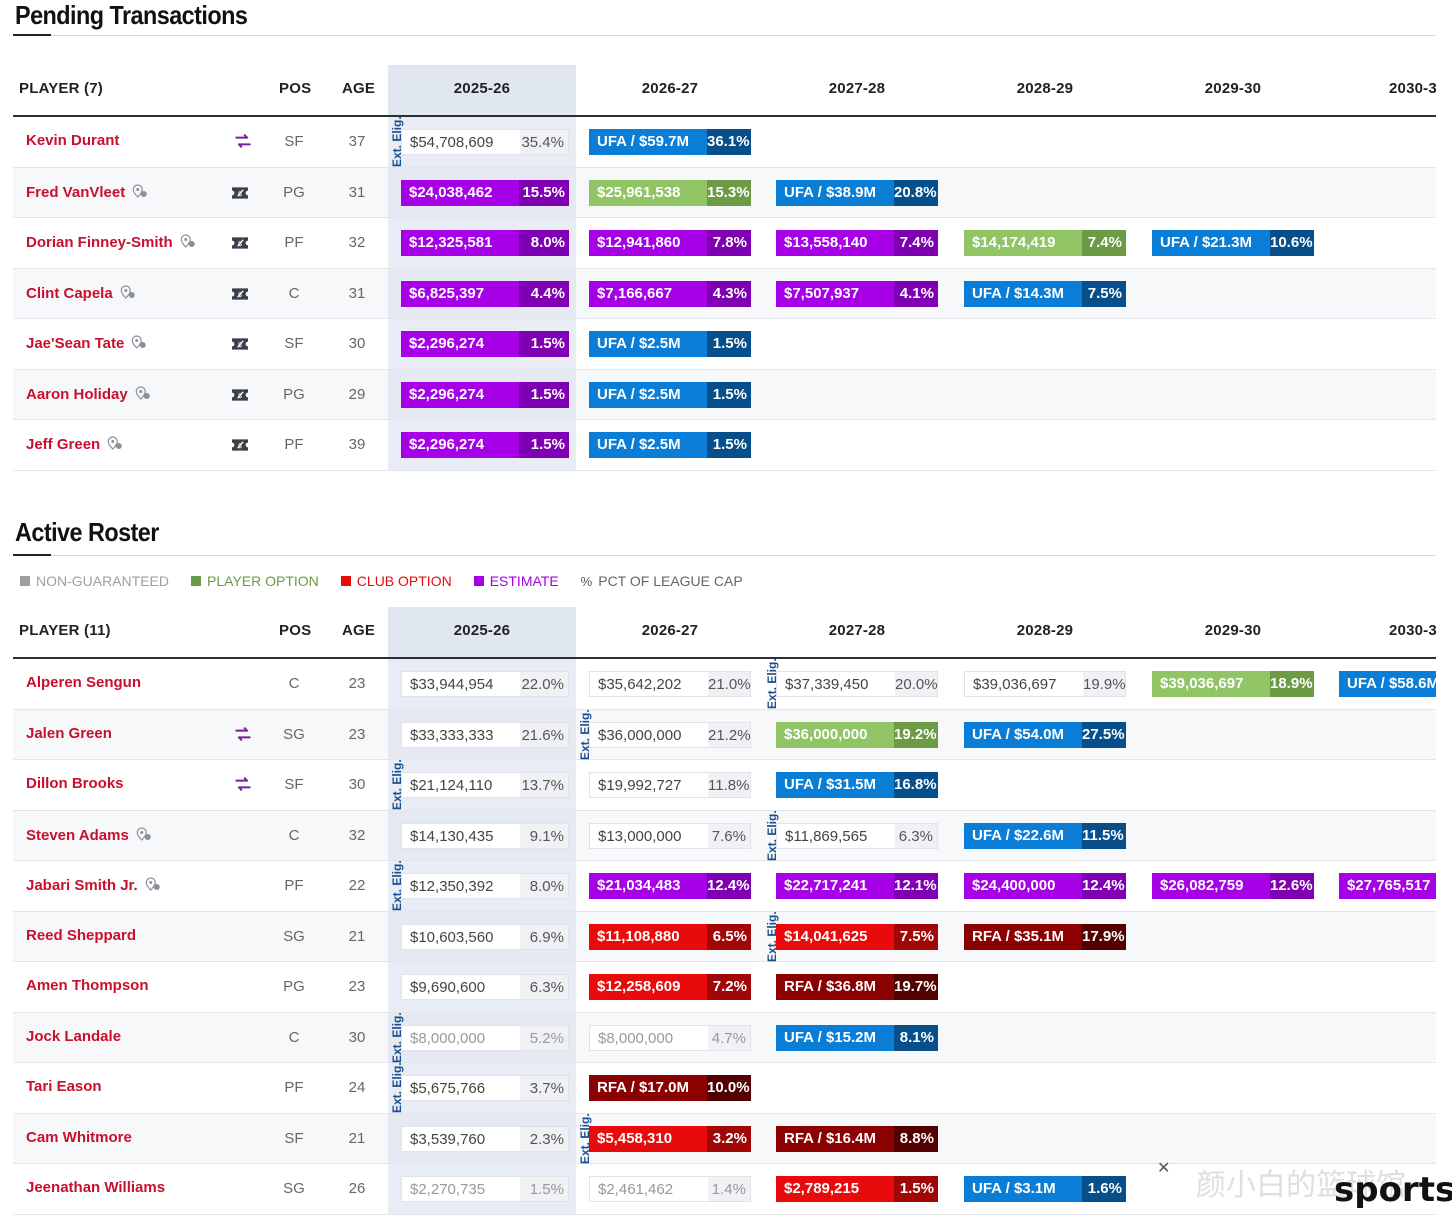  Describe the element at coordinates (69, 293) in the screenshot. I see `player-name-text: Clint Capela` at that location.